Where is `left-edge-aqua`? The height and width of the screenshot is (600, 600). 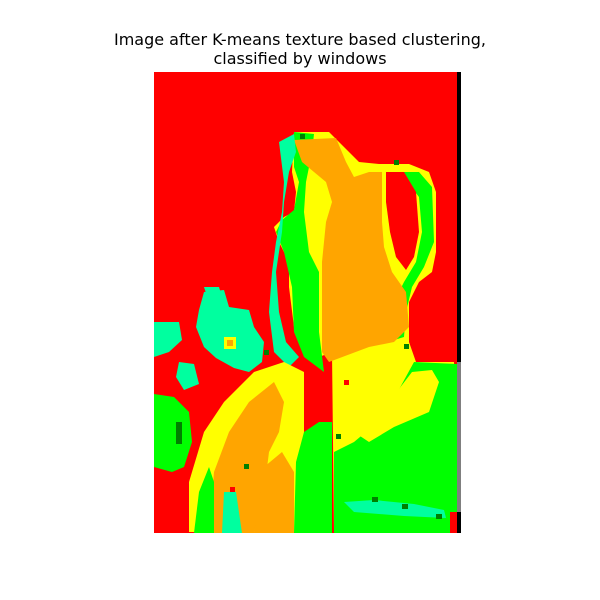
left-edge-aqua is located at coordinates (168, 339).